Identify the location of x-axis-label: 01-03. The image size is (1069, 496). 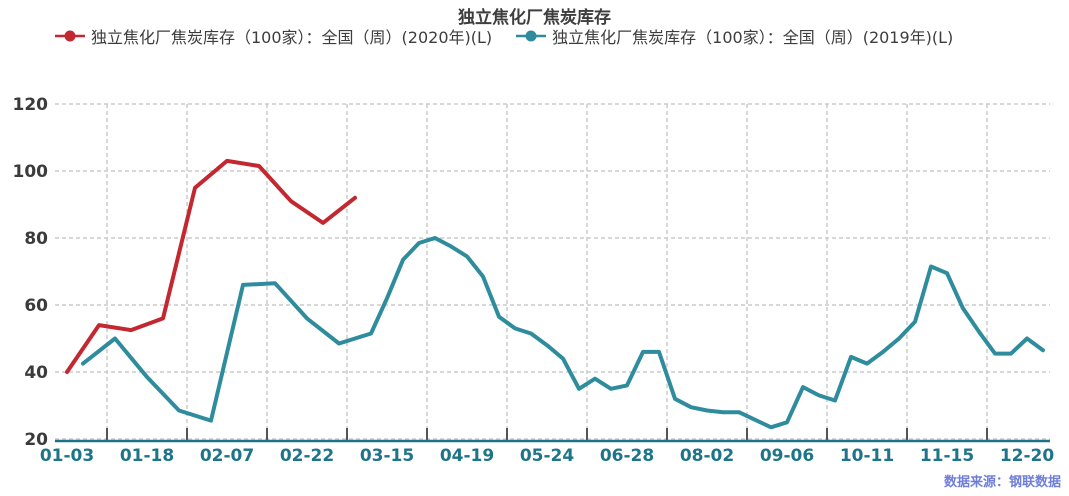
(67, 456).